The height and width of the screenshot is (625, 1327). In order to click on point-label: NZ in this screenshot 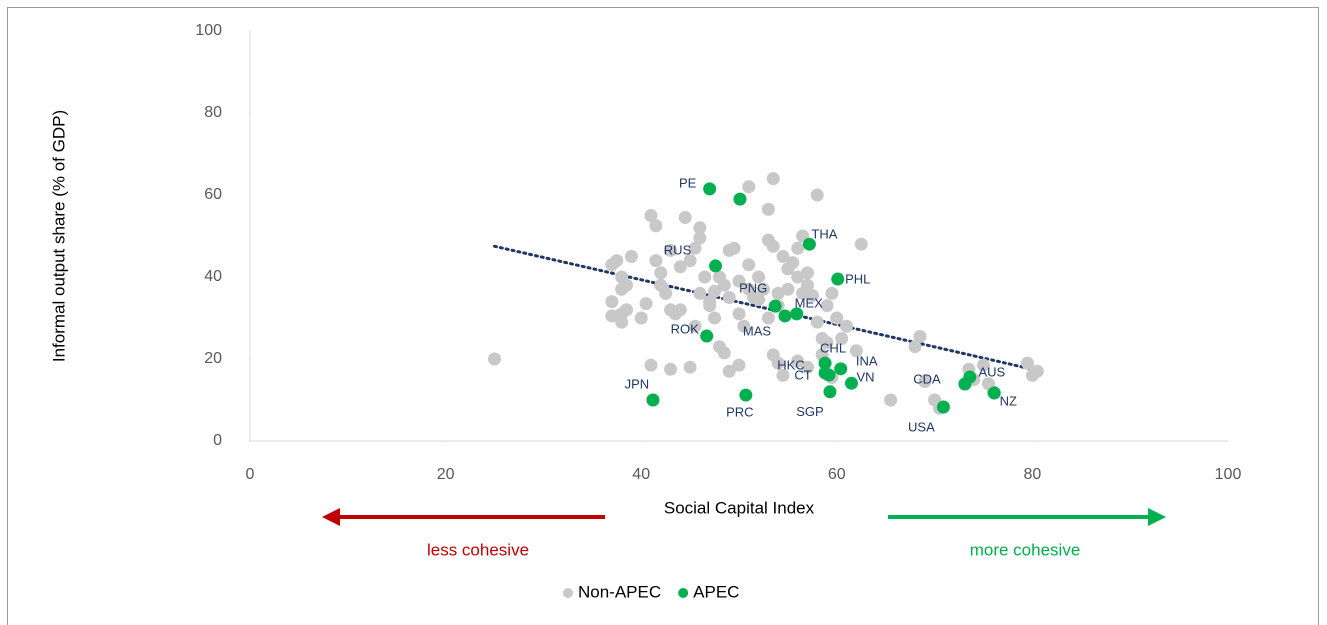, I will do `click(1008, 400)`.